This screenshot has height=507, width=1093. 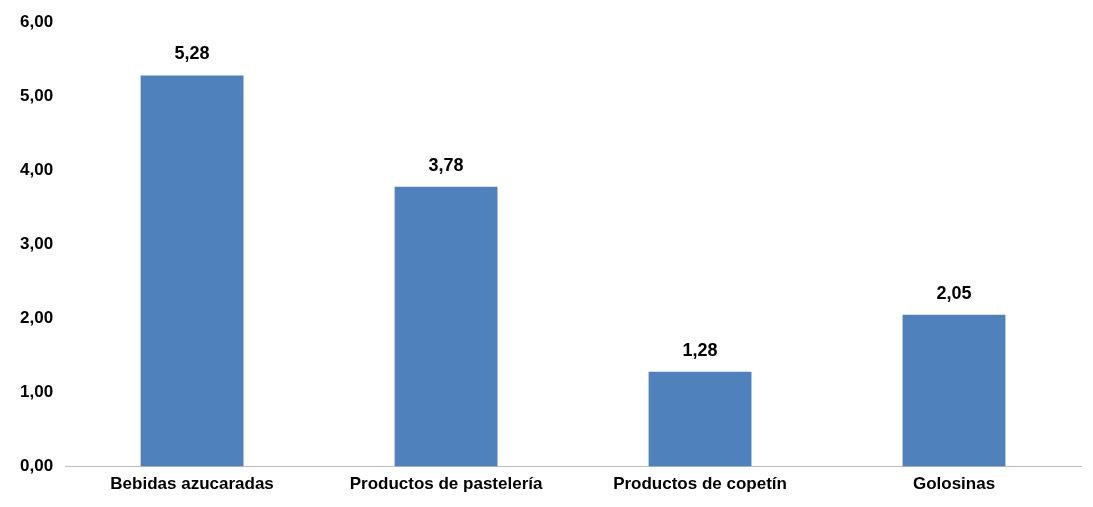 What do you see at coordinates (36, 244) in the screenshot?
I see `y-tick-label: 3,00` at bounding box center [36, 244].